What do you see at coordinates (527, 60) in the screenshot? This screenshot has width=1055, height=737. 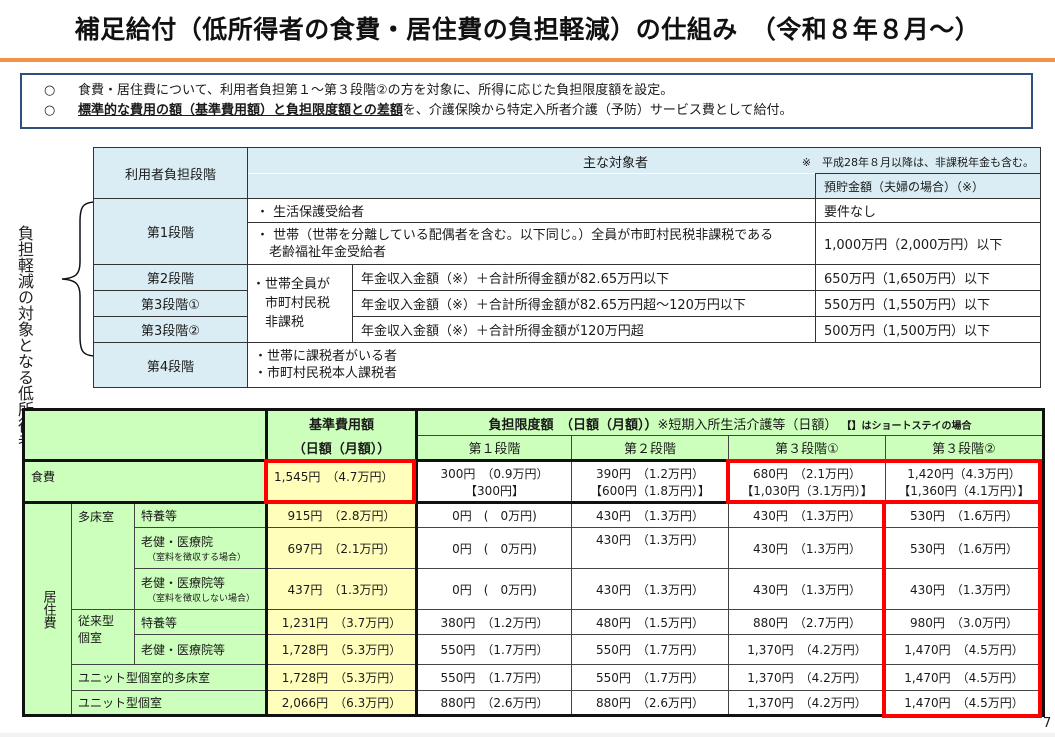 I see `title-divider` at bounding box center [527, 60].